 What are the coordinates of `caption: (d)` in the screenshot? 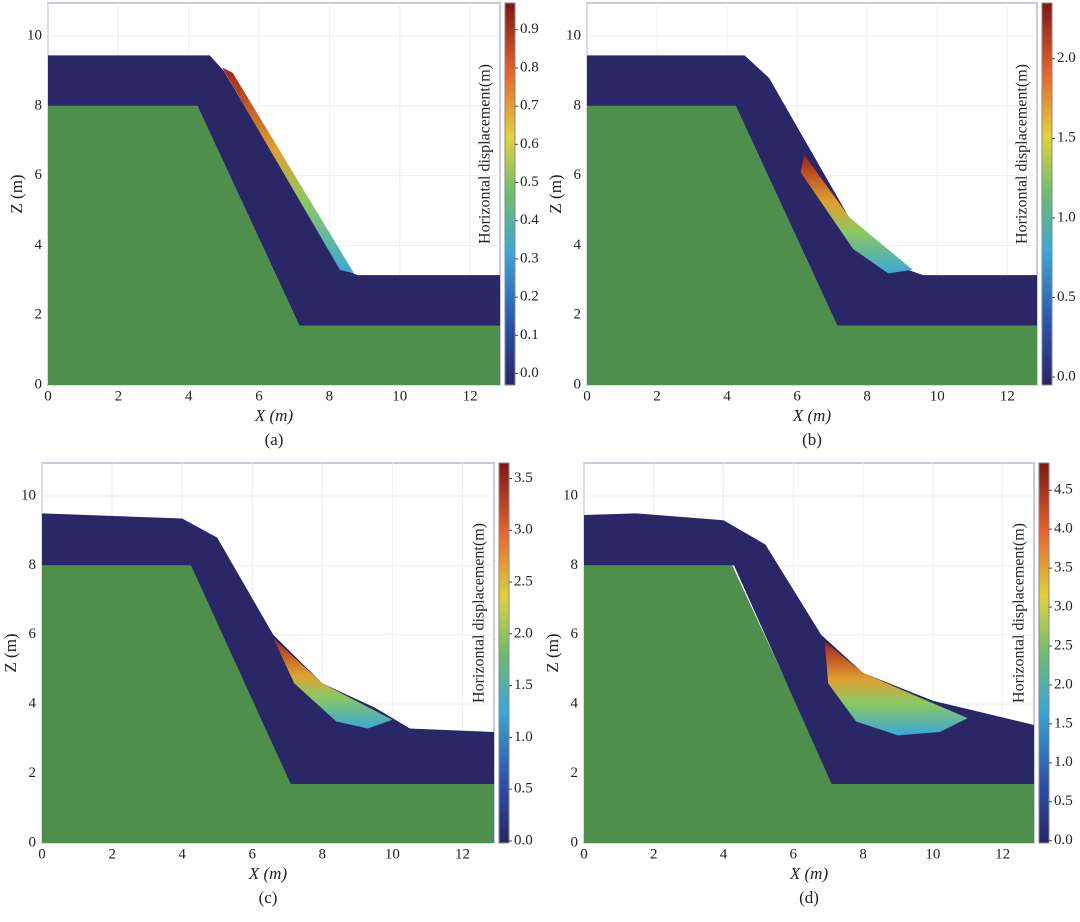 It's located at (809, 897).